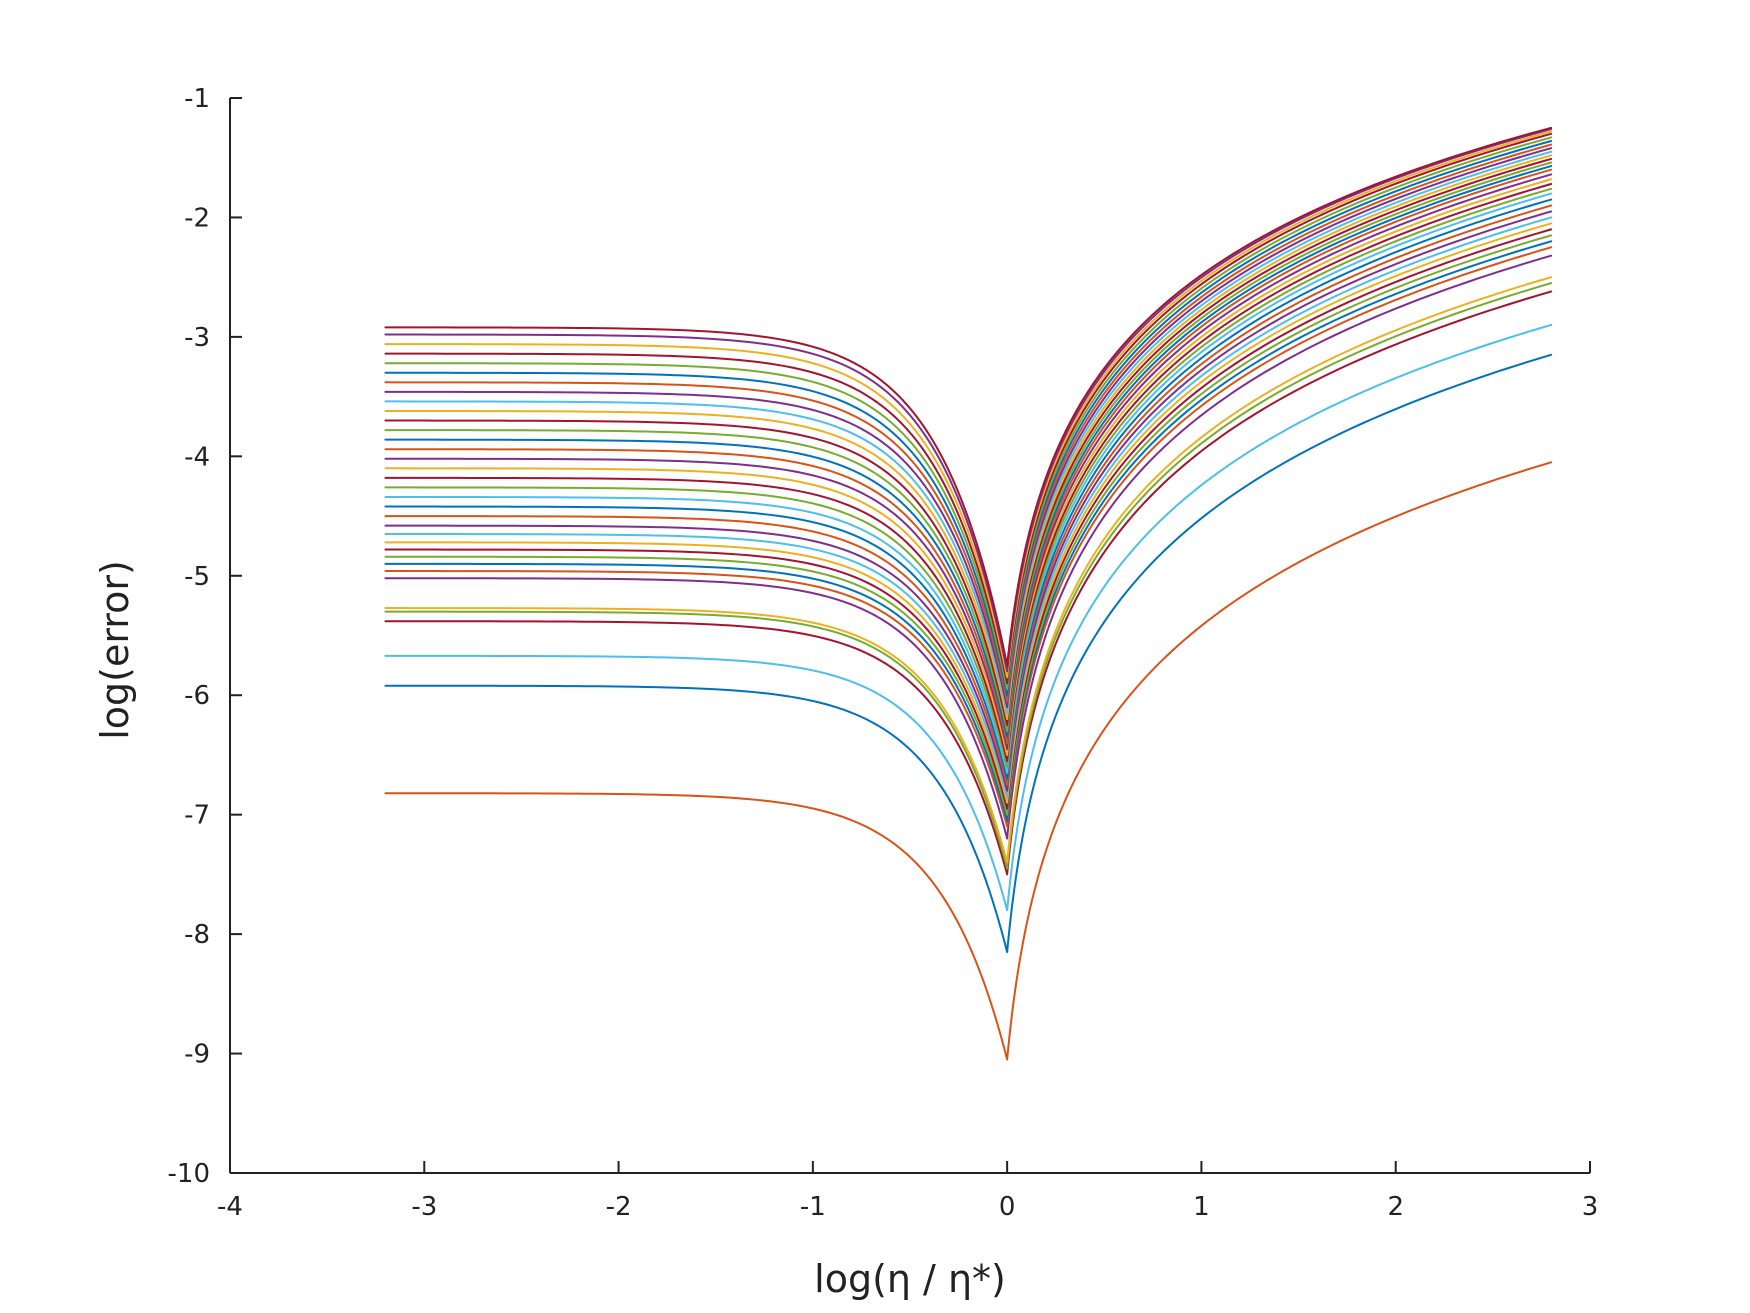 The height and width of the screenshot is (1313, 1750). What do you see at coordinates (1007, 1207) in the screenshot?
I see `x-tick-label: 0` at bounding box center [1007, 1207].